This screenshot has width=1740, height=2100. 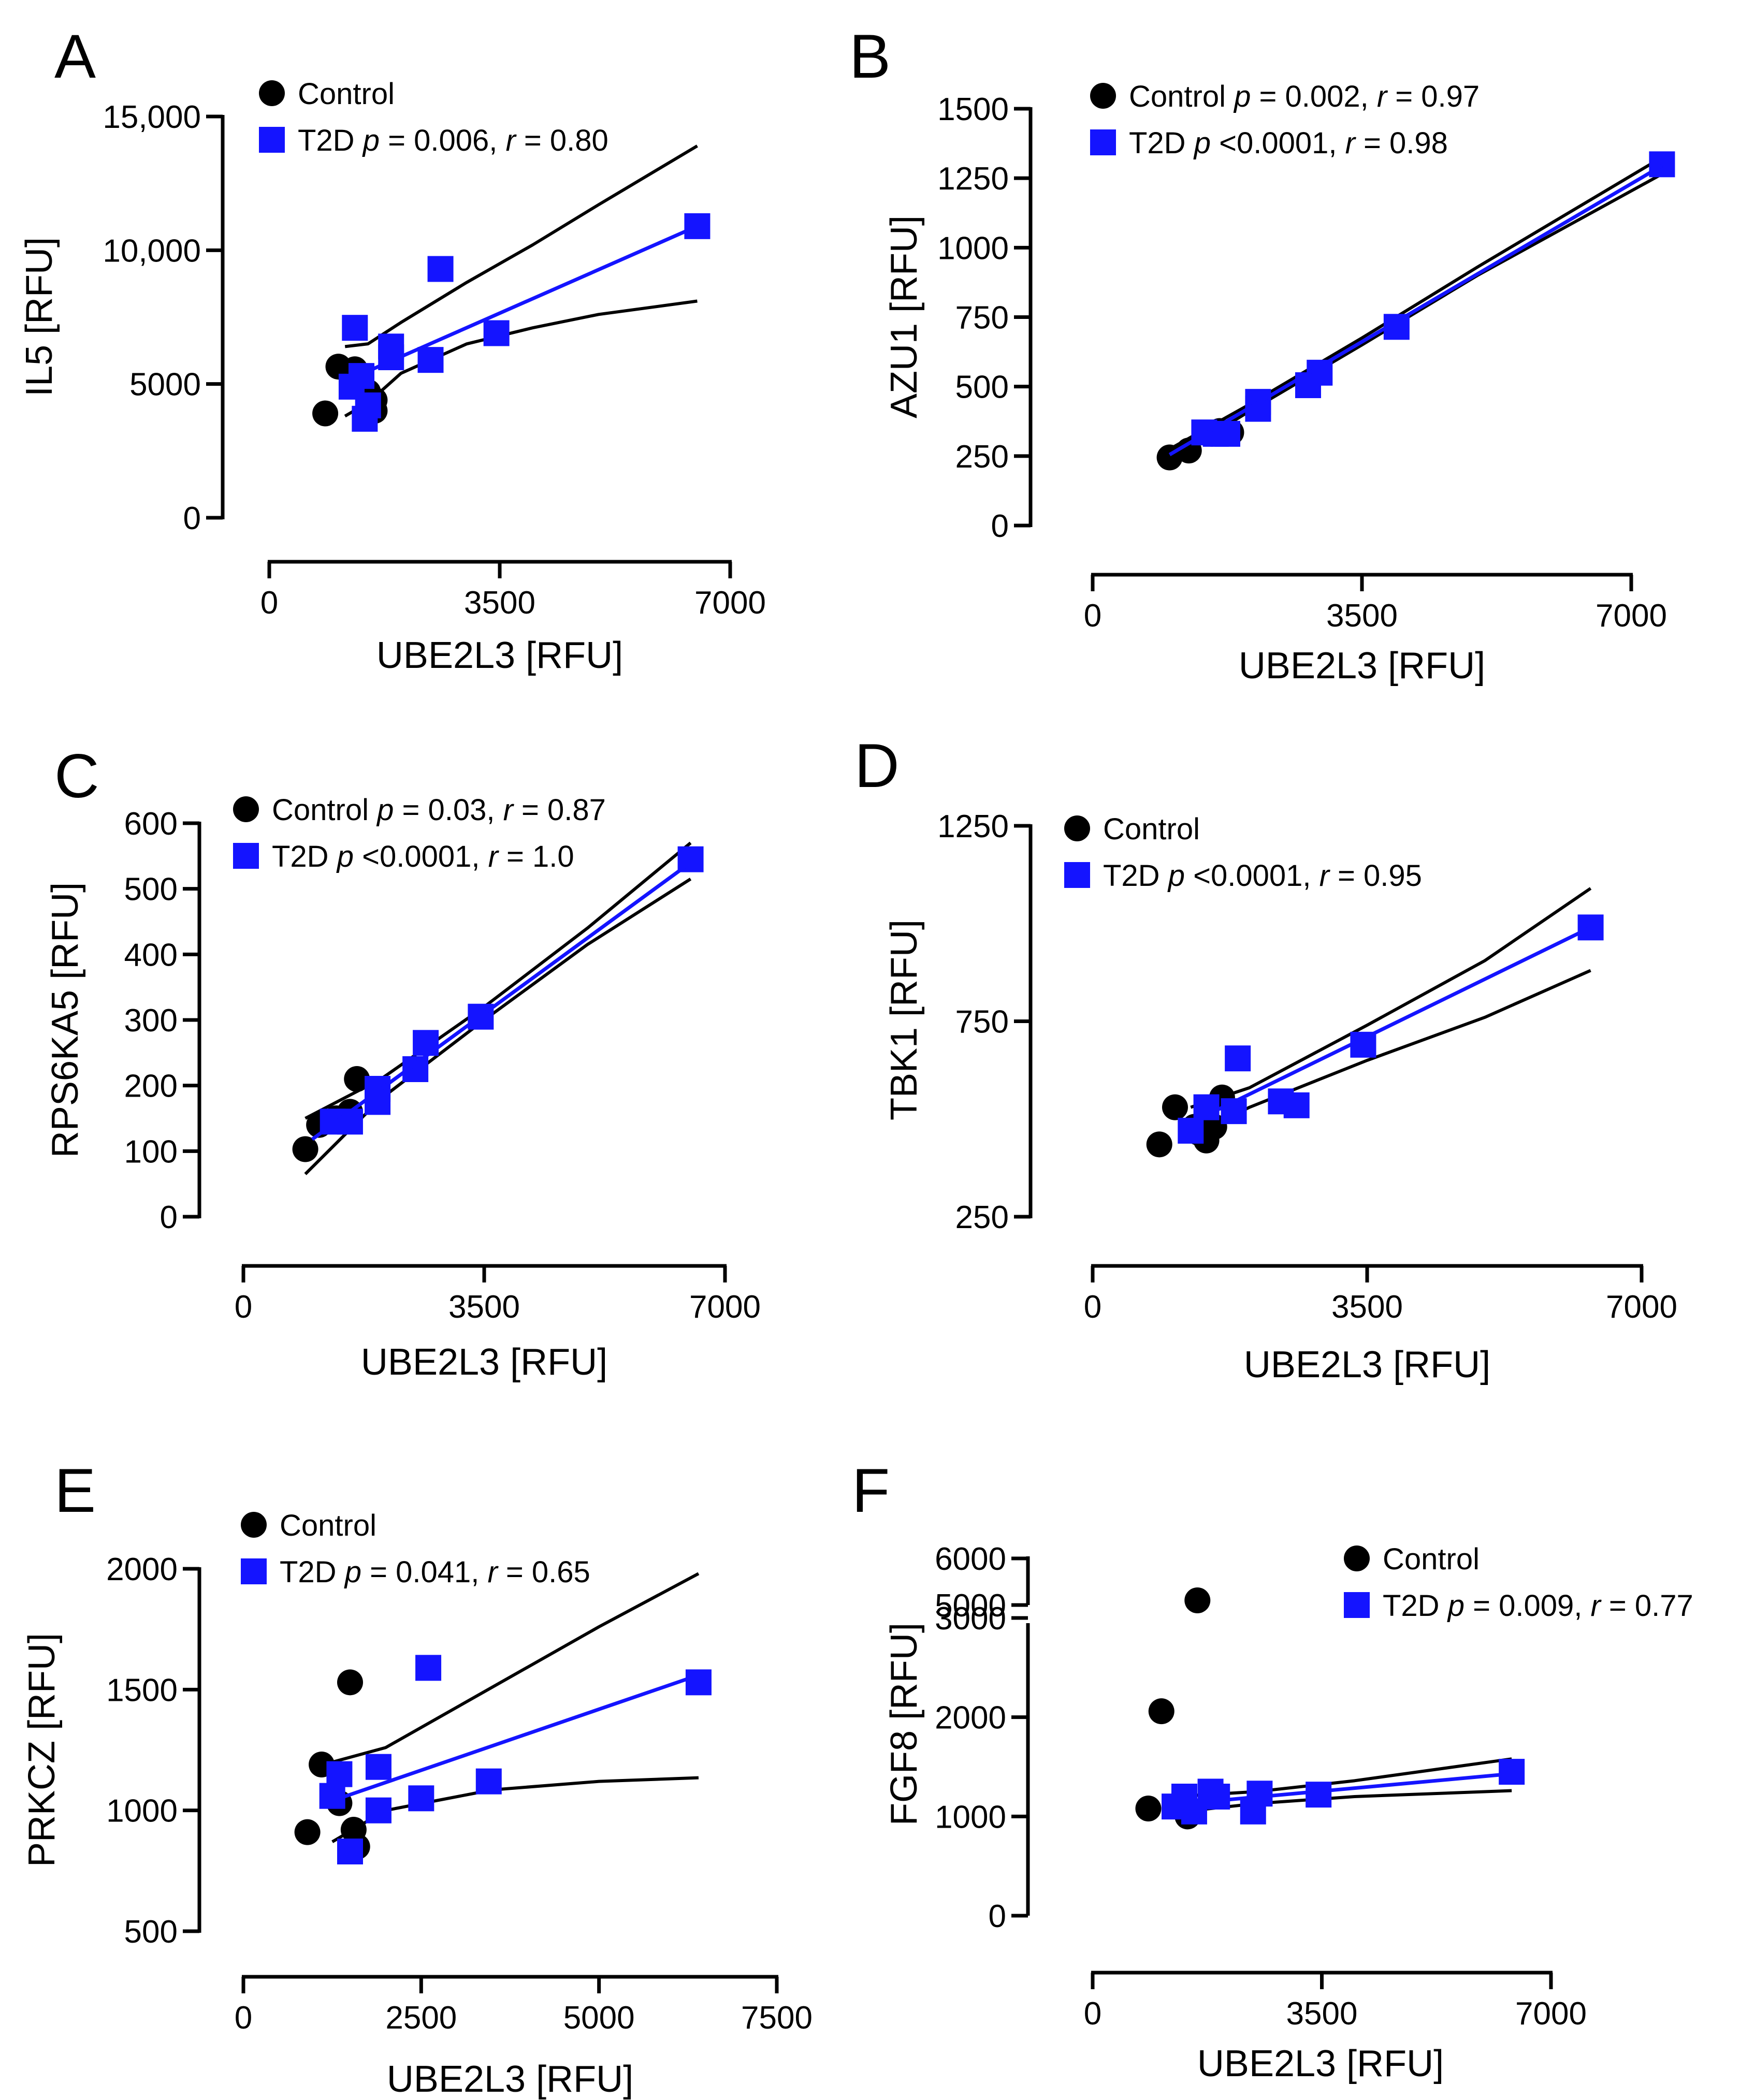 What do you see at coordinates (1262, 876) in the screenshot?
I see `legend-t2d: T2D p <0.0001, r = 0.95` at bounding box center [1262, 876].